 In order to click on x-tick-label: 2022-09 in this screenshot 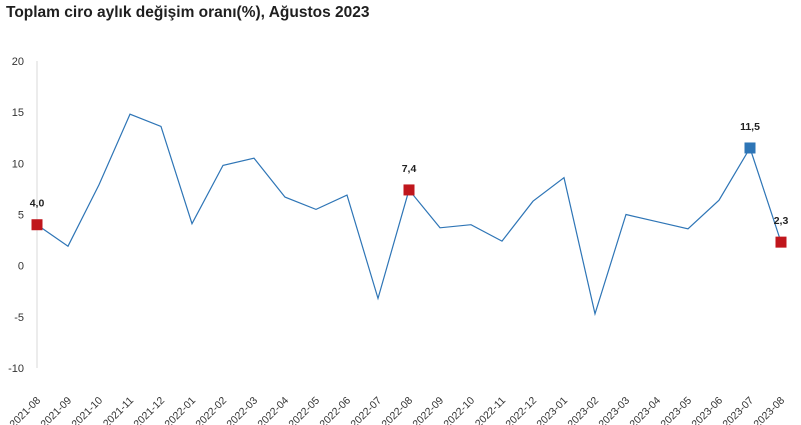, I will do `click(428, 410)`.